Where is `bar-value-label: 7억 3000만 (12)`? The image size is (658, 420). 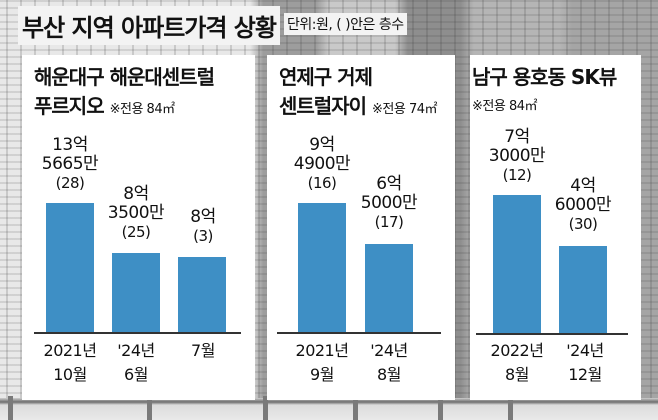 bar-value-label: 7억 3000만 (12) is located at coordinates (517, 156).